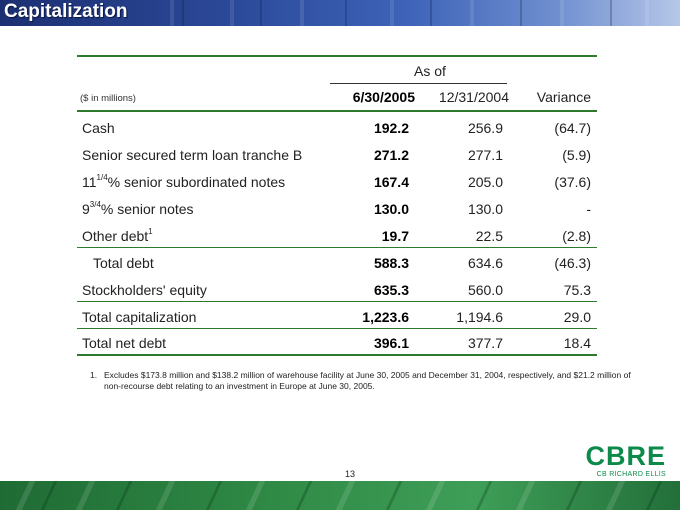 Image resolution: width=680 pixels, height=510 pixels. I want to click on column-header-6-30-2005: 6/30/2005, so click(383, 97).